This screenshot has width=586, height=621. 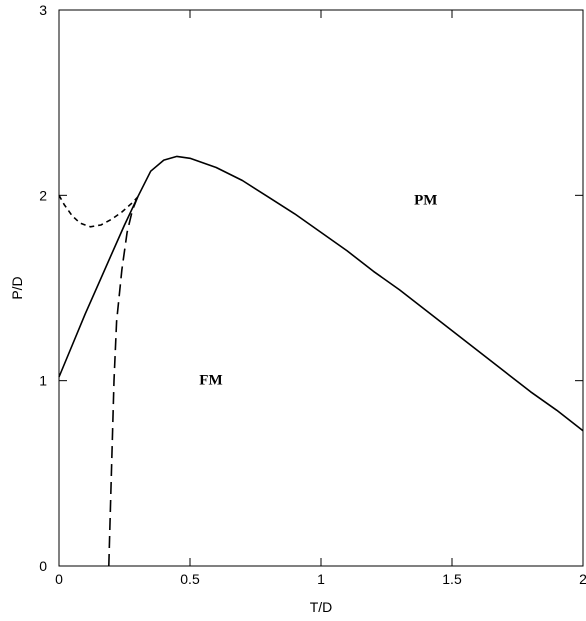 What do you see at coordinates (43, 10) in the screenshot?
I see `y-tick-label-3: 3` at bounding box center [43, 10].